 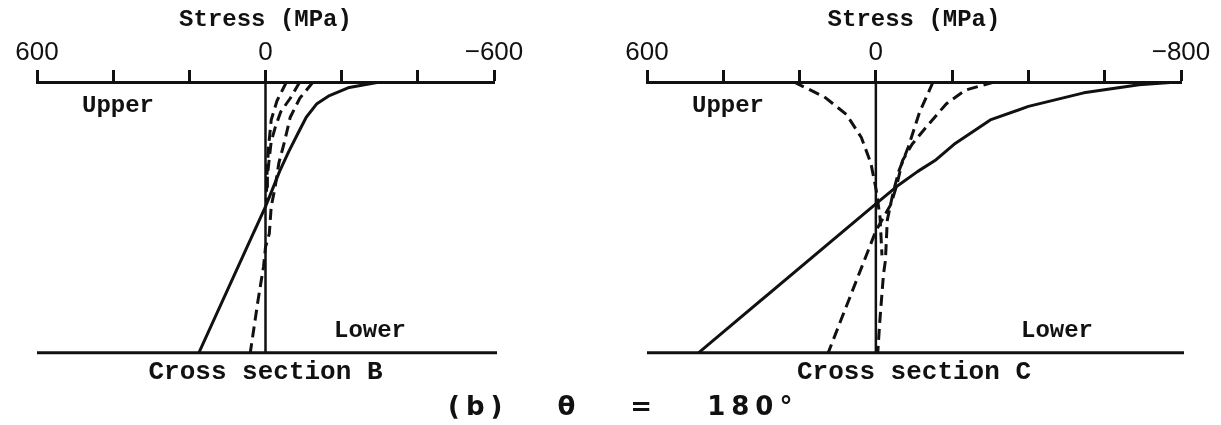 I want to click on text: (b) θ = 180°, so click(x=623, y=406).